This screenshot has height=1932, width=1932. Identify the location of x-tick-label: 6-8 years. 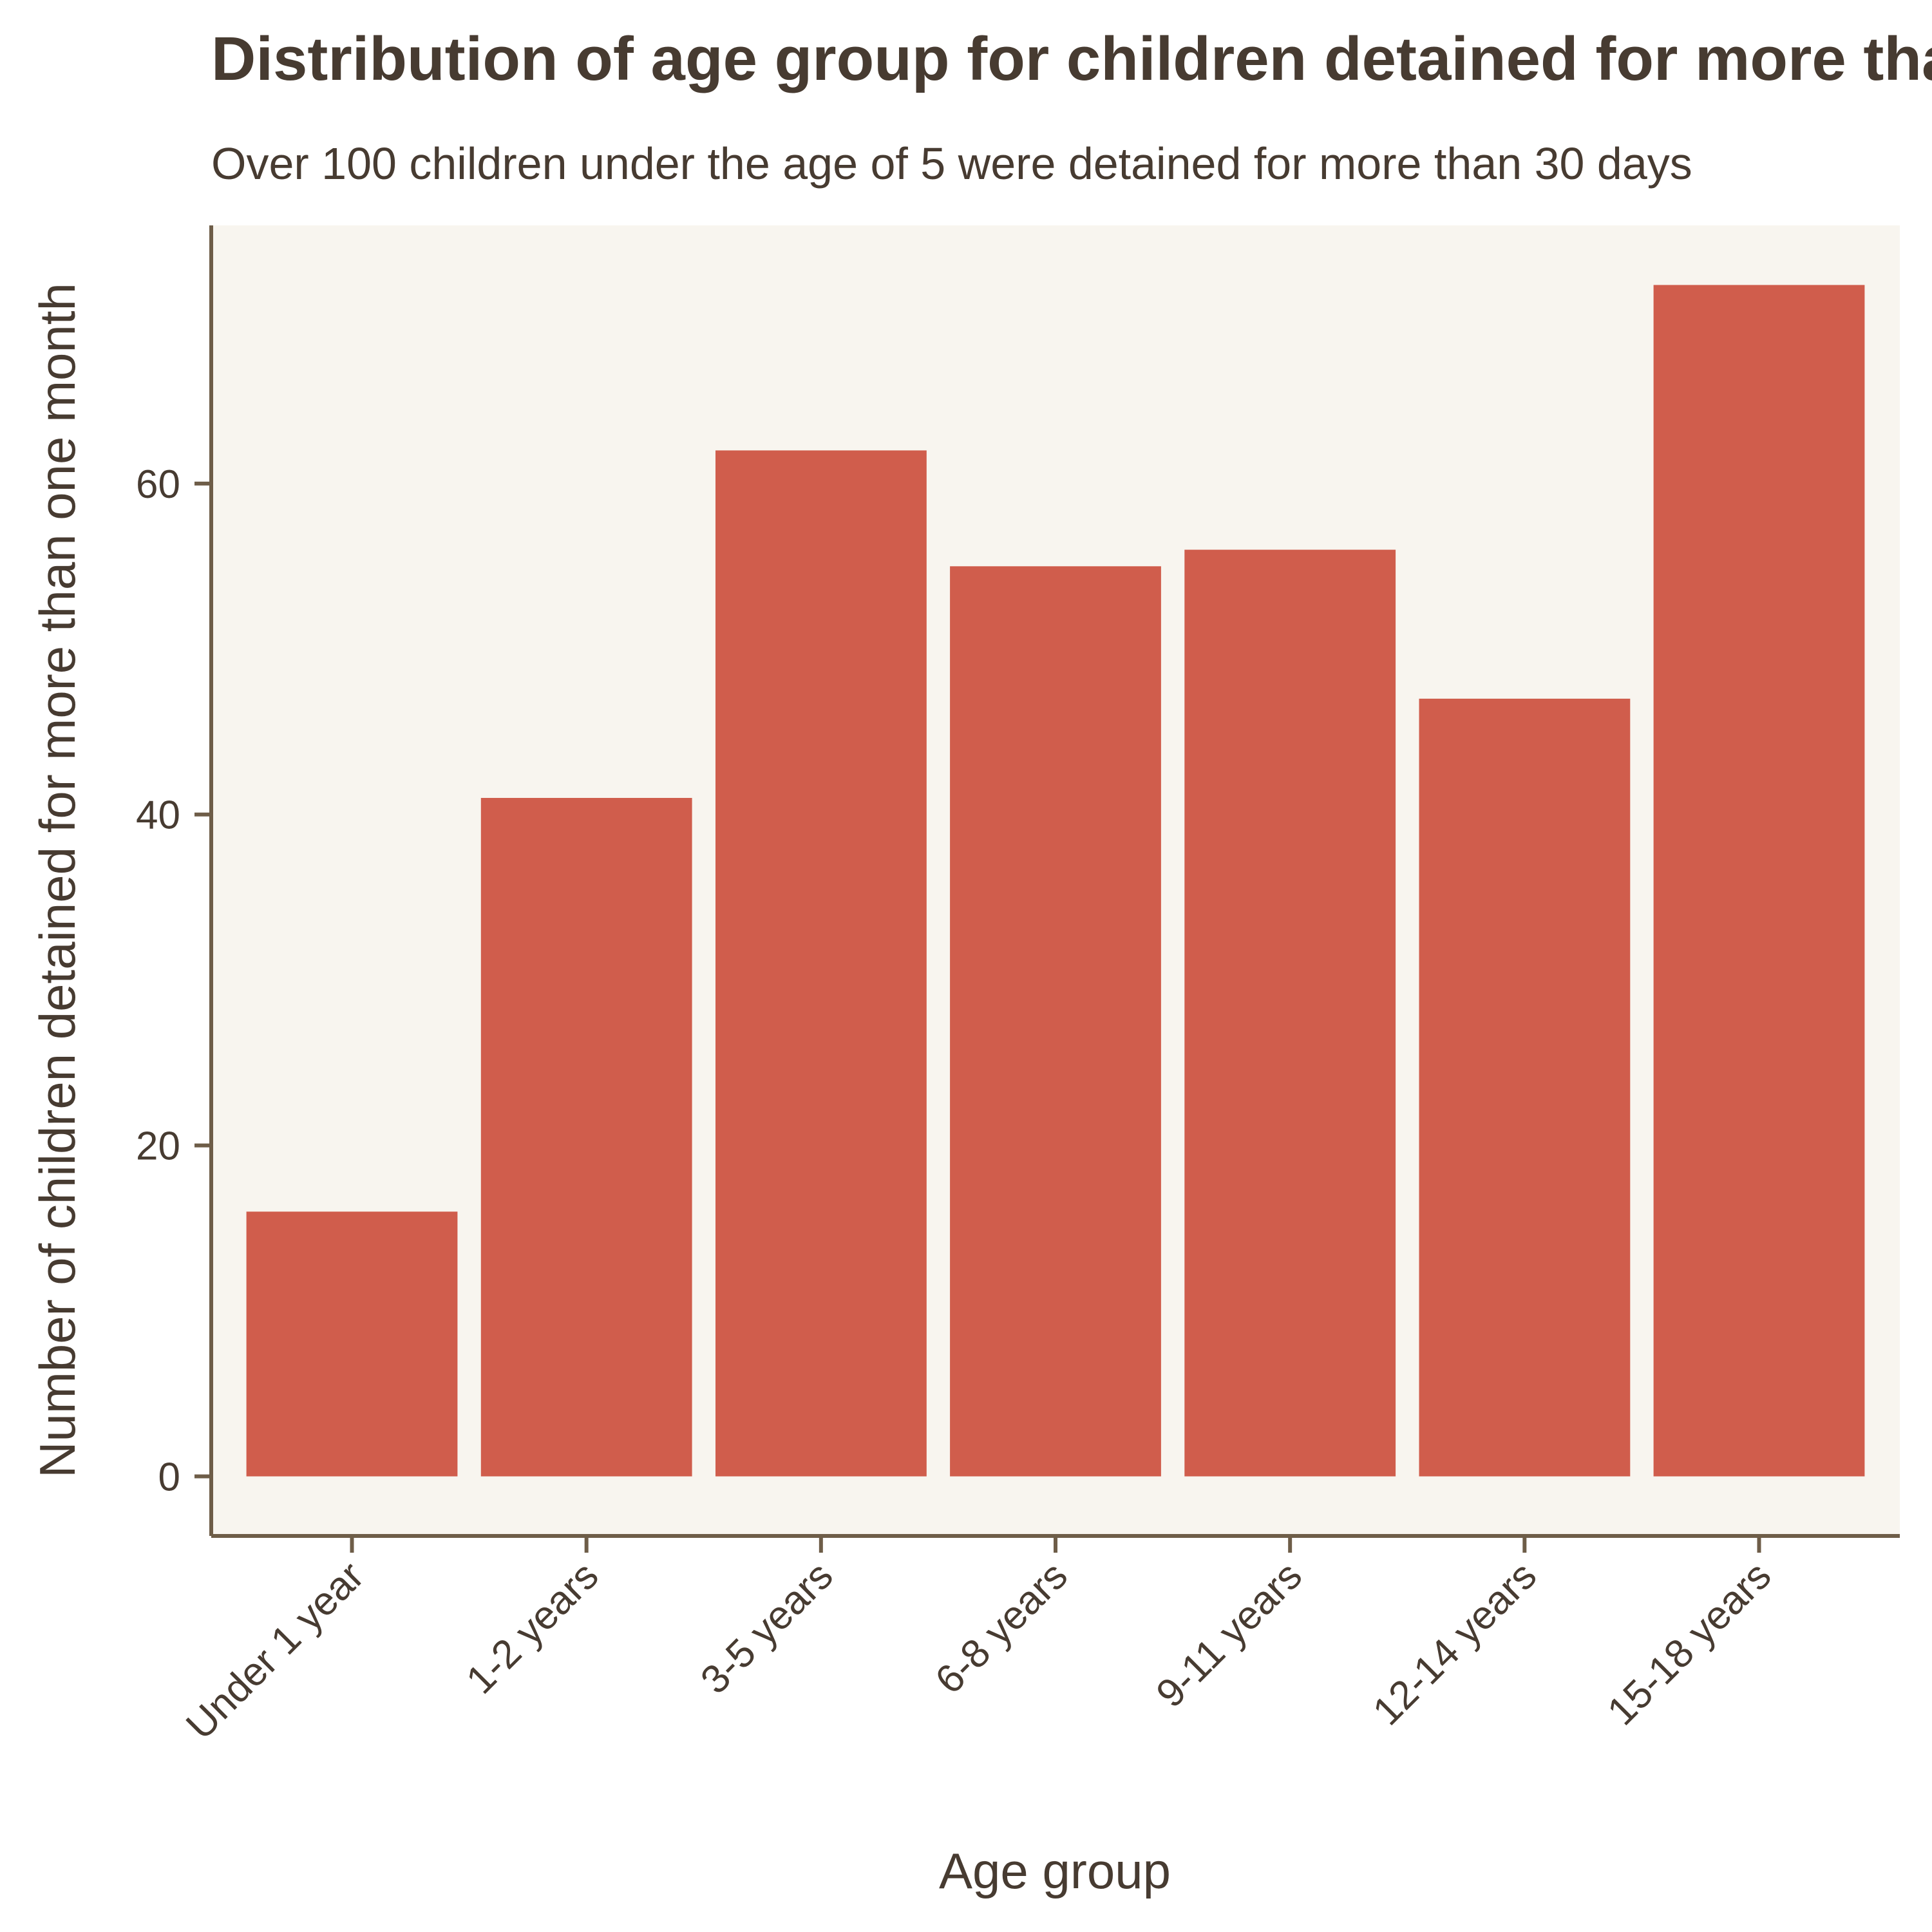
(1002, 1628).